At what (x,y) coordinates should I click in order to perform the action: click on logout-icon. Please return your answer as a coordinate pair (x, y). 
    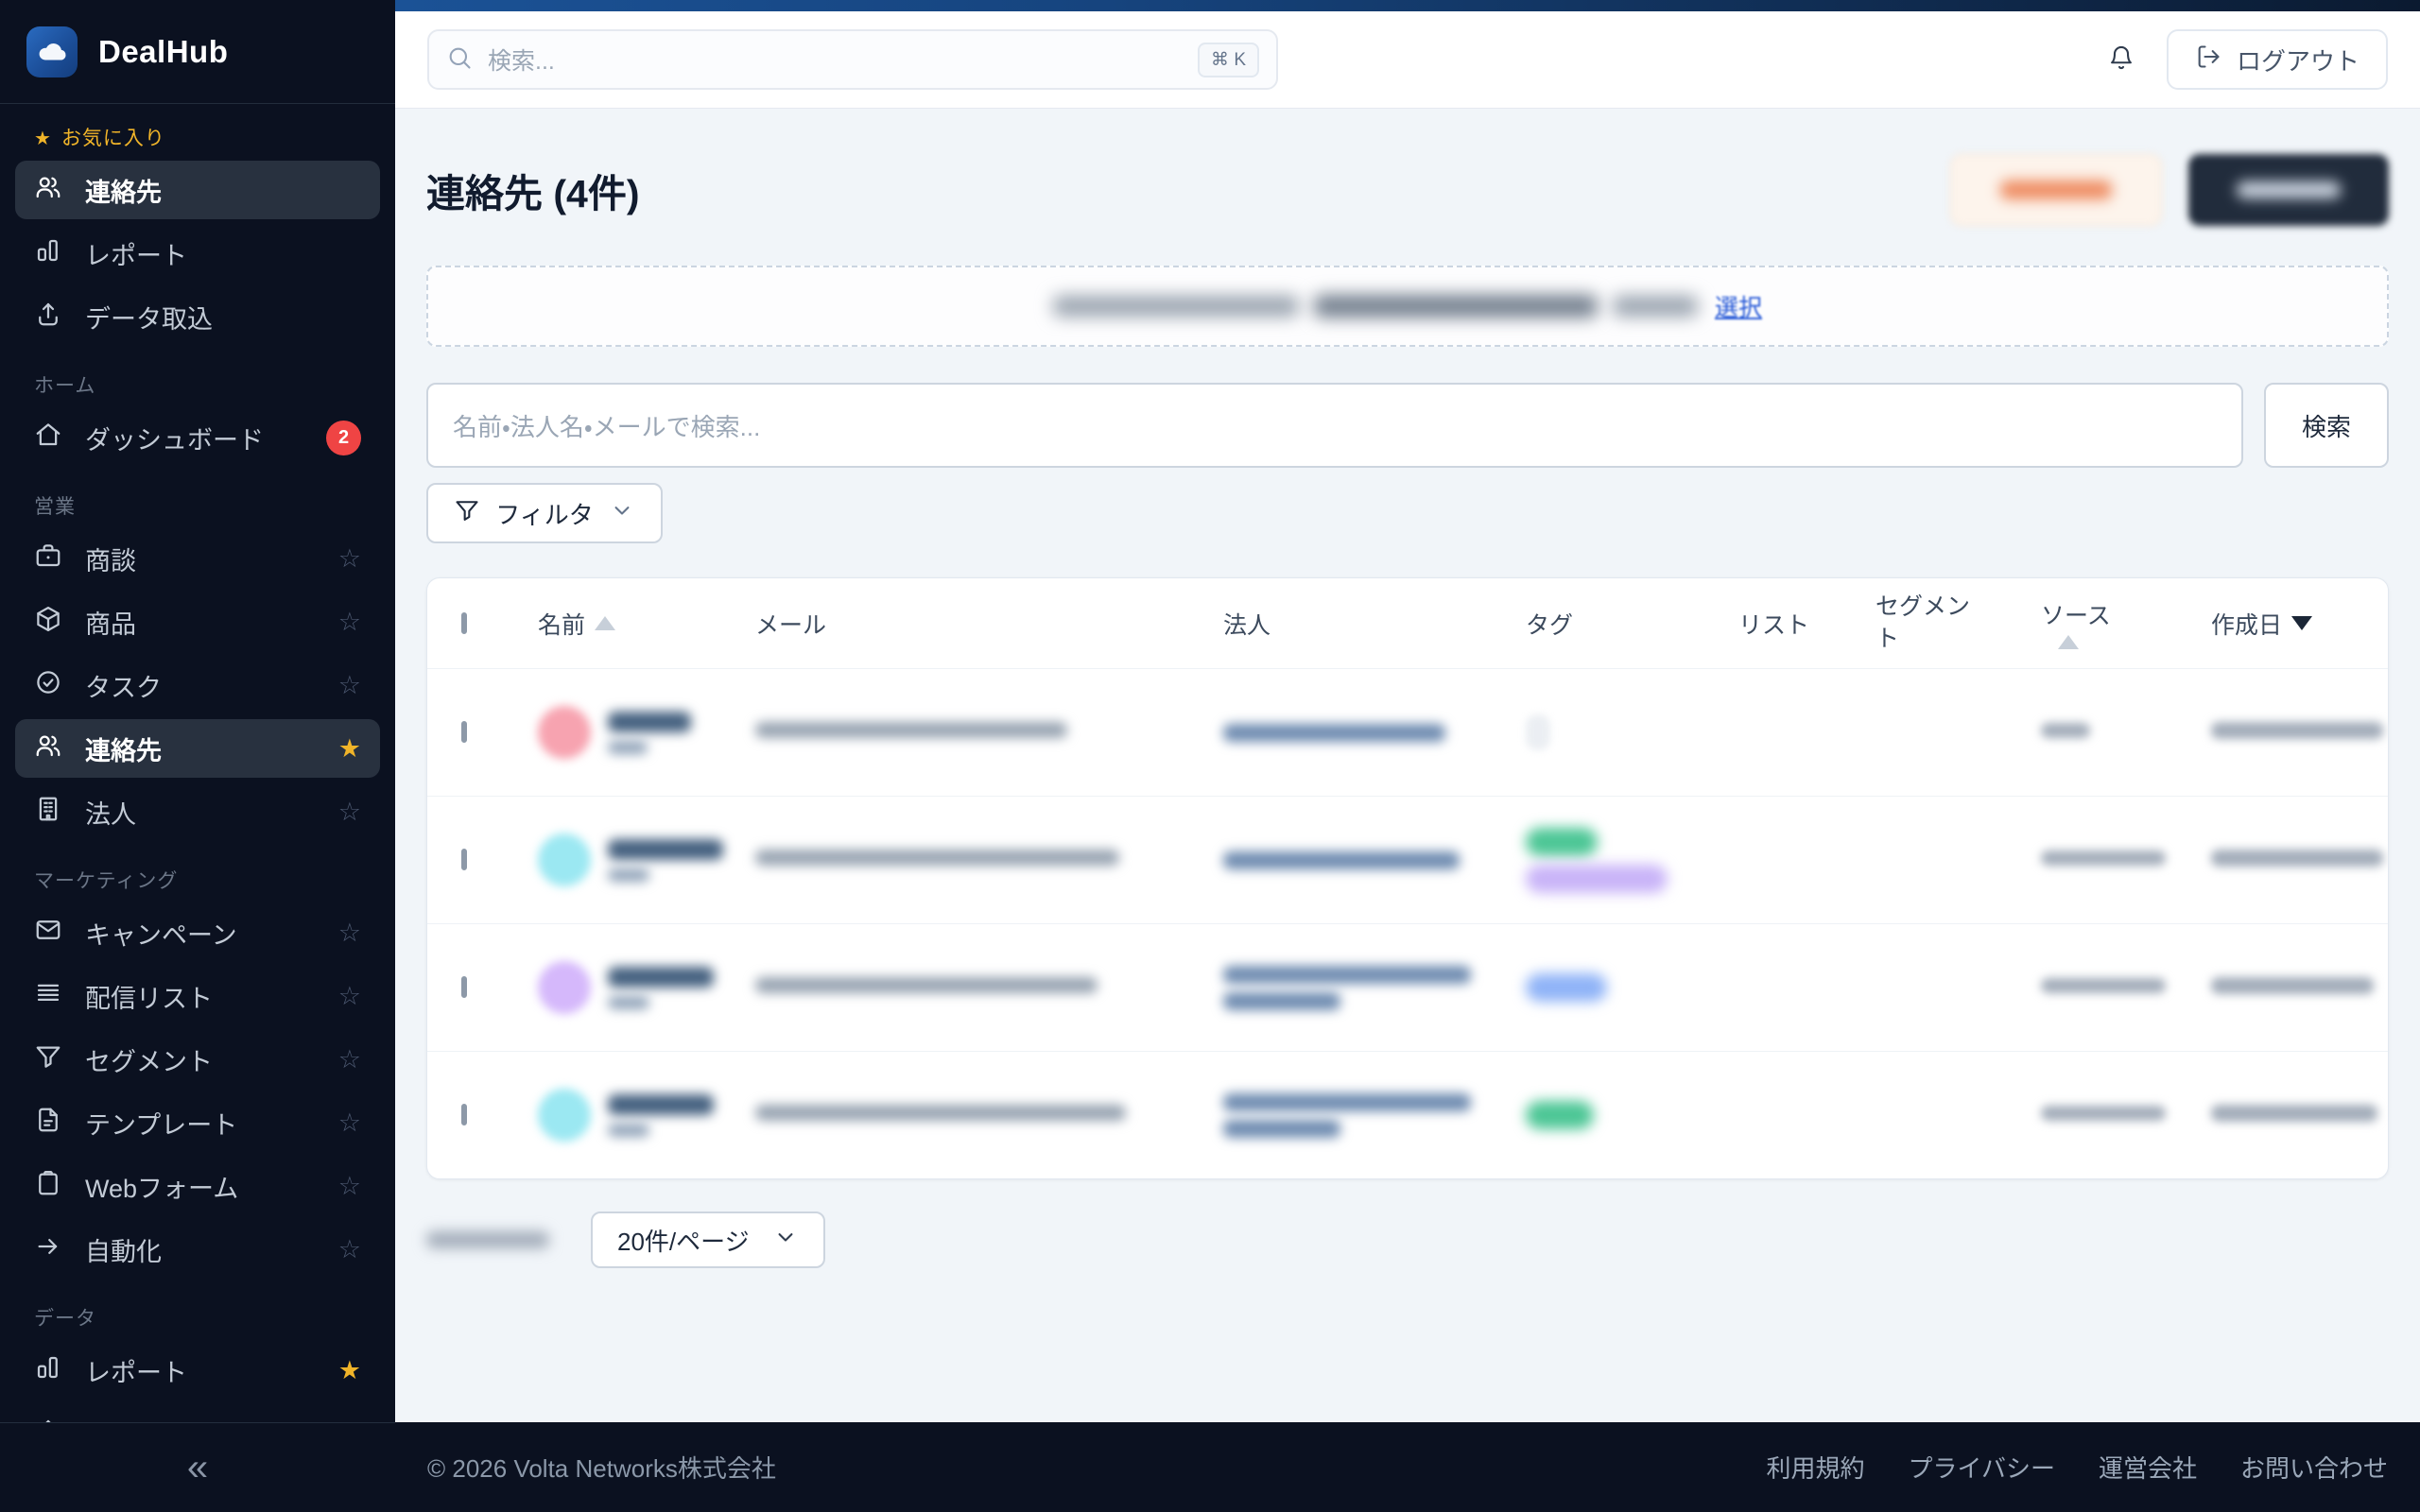
    Looking at the image, I should click on (2208, 60).